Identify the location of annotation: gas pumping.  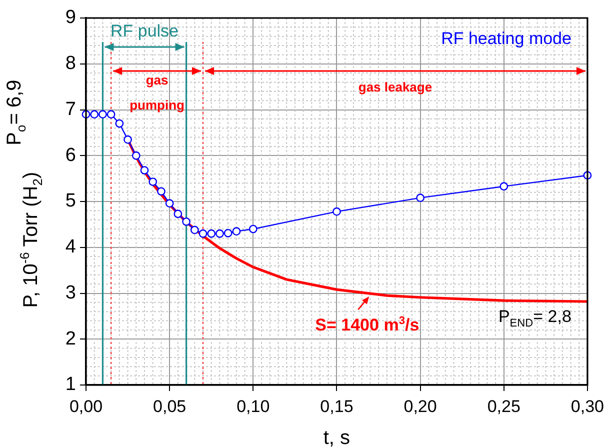
(157, 92).